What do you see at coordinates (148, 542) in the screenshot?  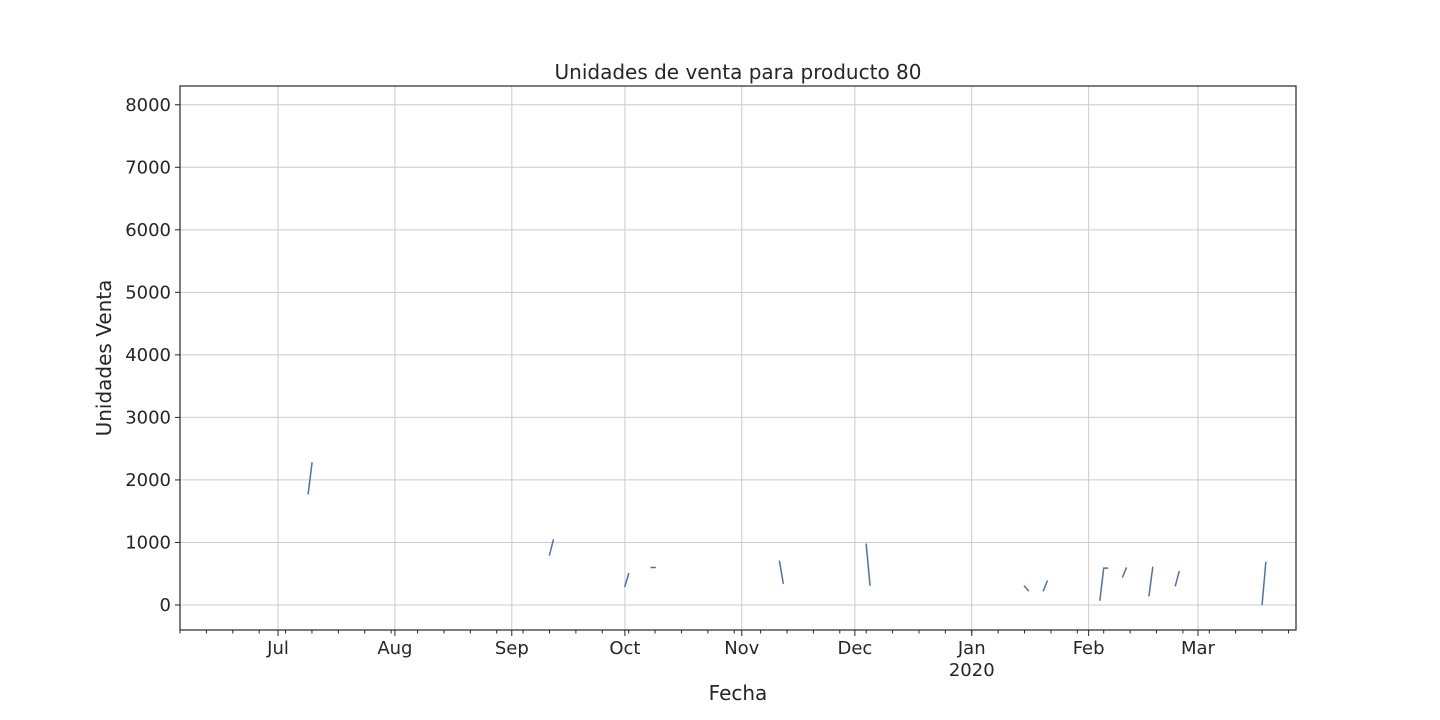 I see `y-tick-label: 1000` at bounding box center [148, 542].